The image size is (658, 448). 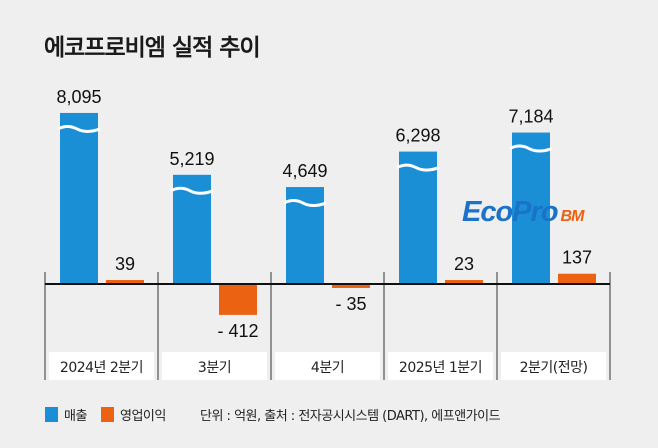 What do you see at coordinates (350, 304) in the screenshot?
I see `operating-profit-value-label: - 35` at bounding box center [350, 304].